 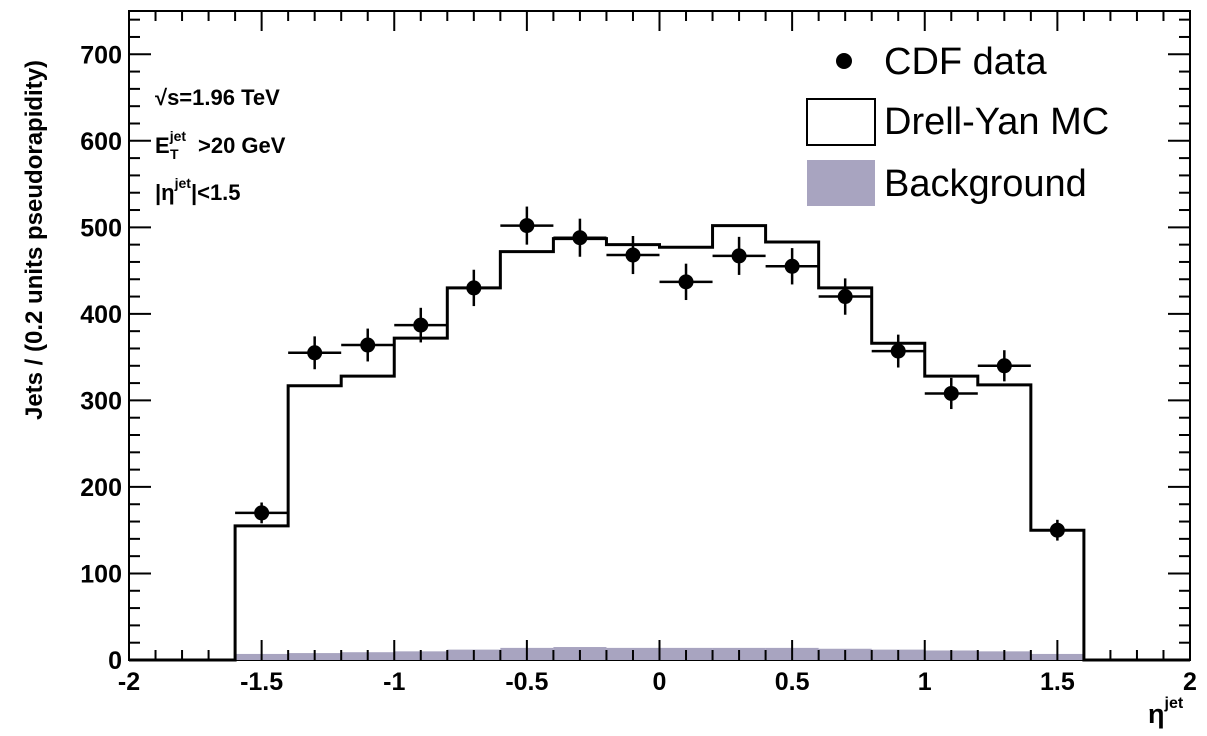 I want to click on x-tick-label-2: -1, so click(x=394, y=682).